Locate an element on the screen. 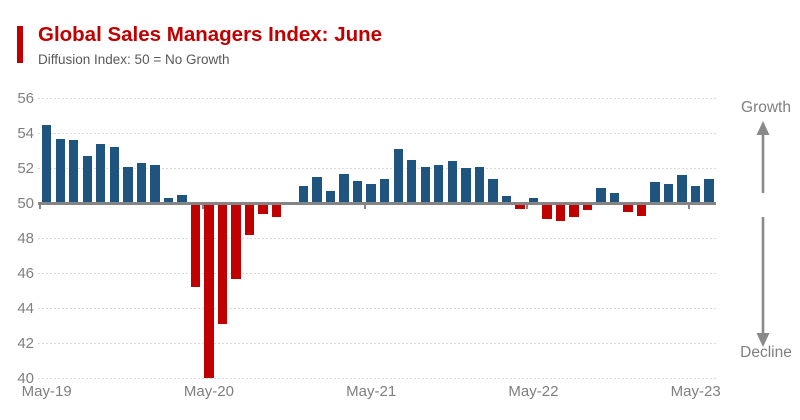 The image size is (800, 420). growth-label: Growth is located at coordinates (766, 107).